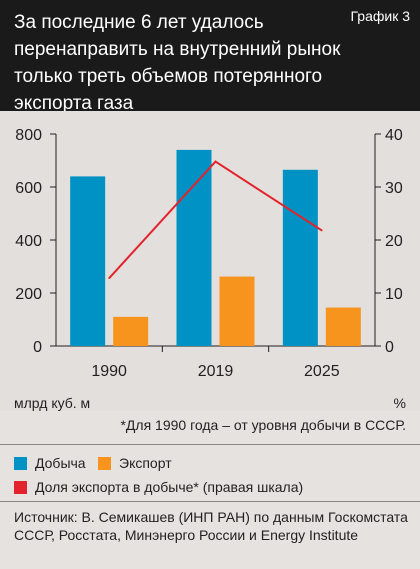  I want to click on right-axis-unit: %, so click(399, 403).